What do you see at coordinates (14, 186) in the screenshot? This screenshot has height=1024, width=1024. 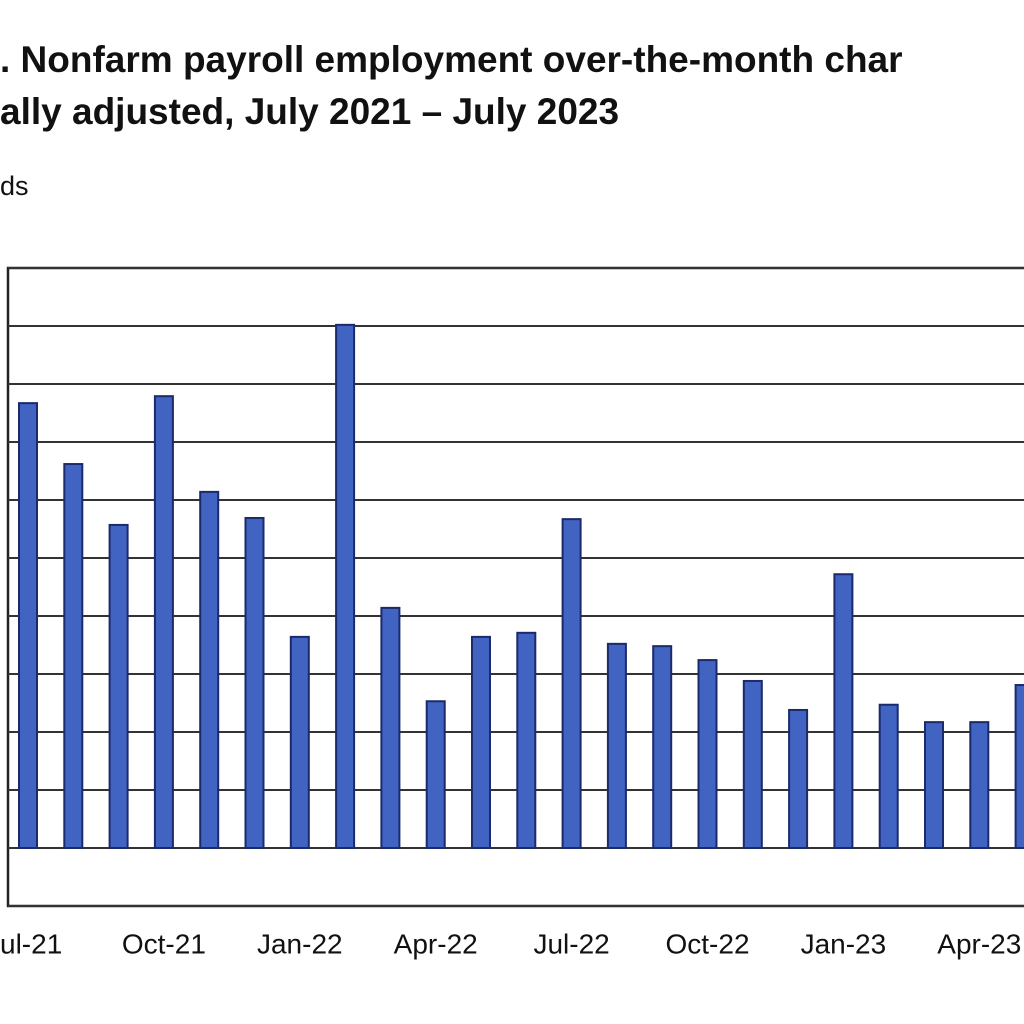 I see `y-axis-label: ds` at bounding box center [14, 186].